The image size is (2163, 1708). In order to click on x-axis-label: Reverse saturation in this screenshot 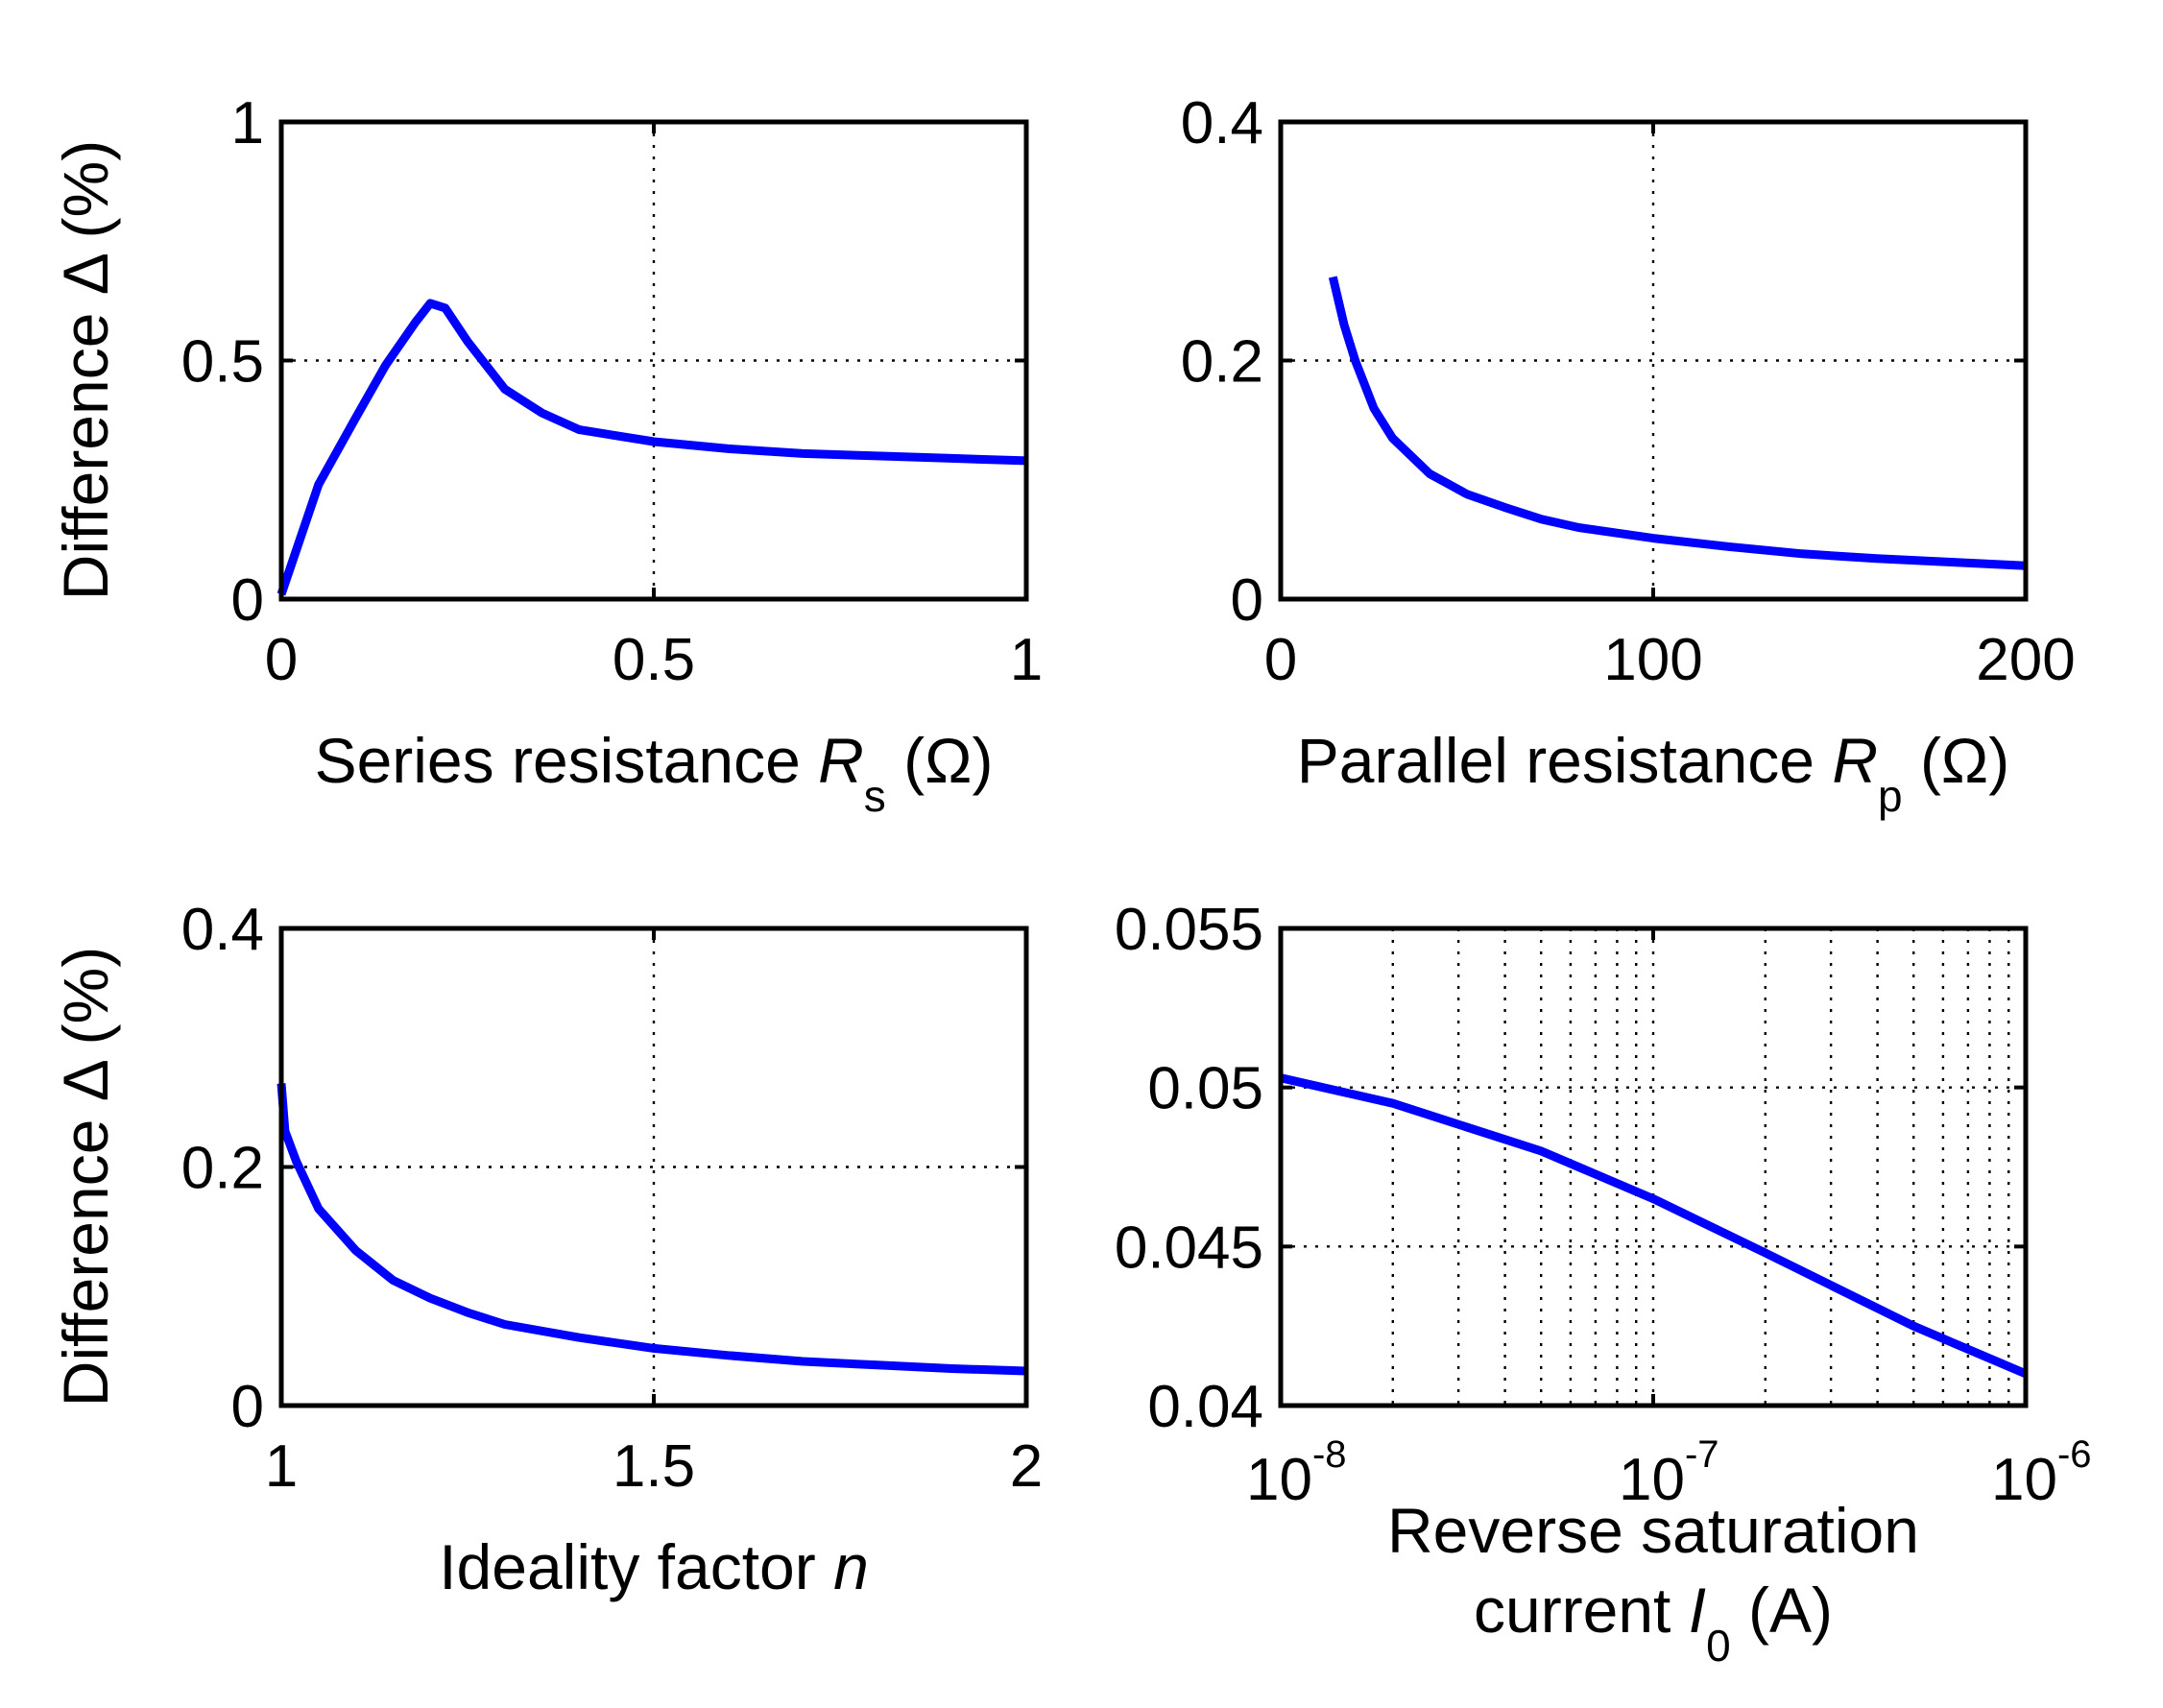, I will do `click(1653, 1530)`.